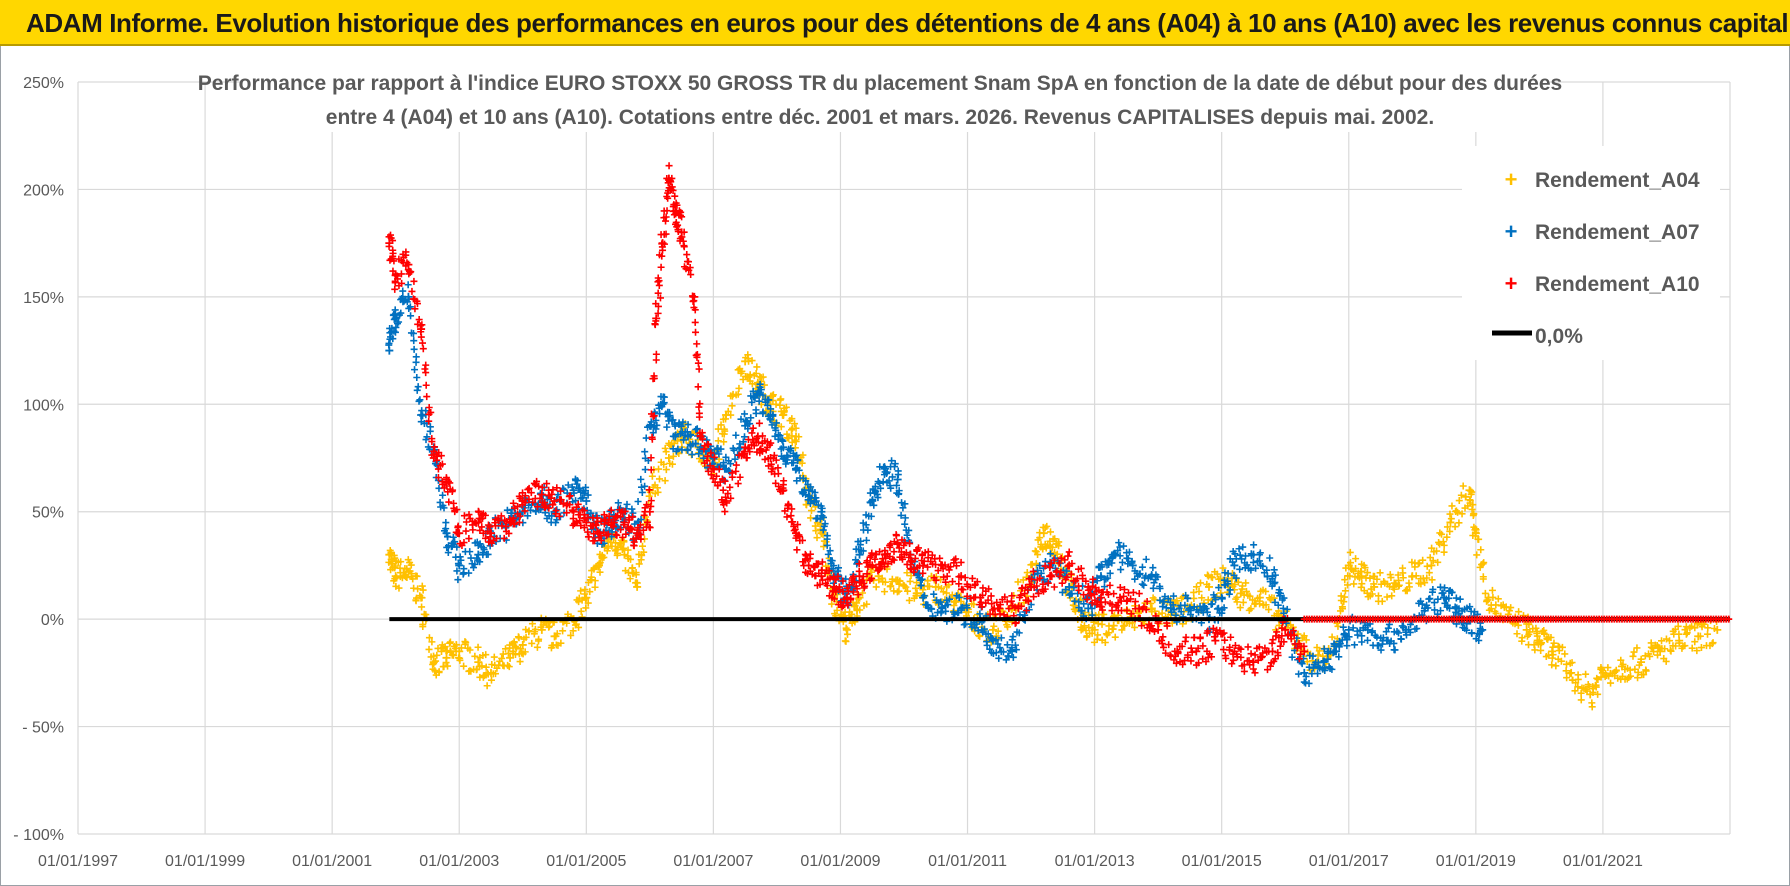  What do you see at coordinates (1476, 861) in the screenshot?
I see `x-tick-label: 01/01/2019` at bounding box center [1476, 861].